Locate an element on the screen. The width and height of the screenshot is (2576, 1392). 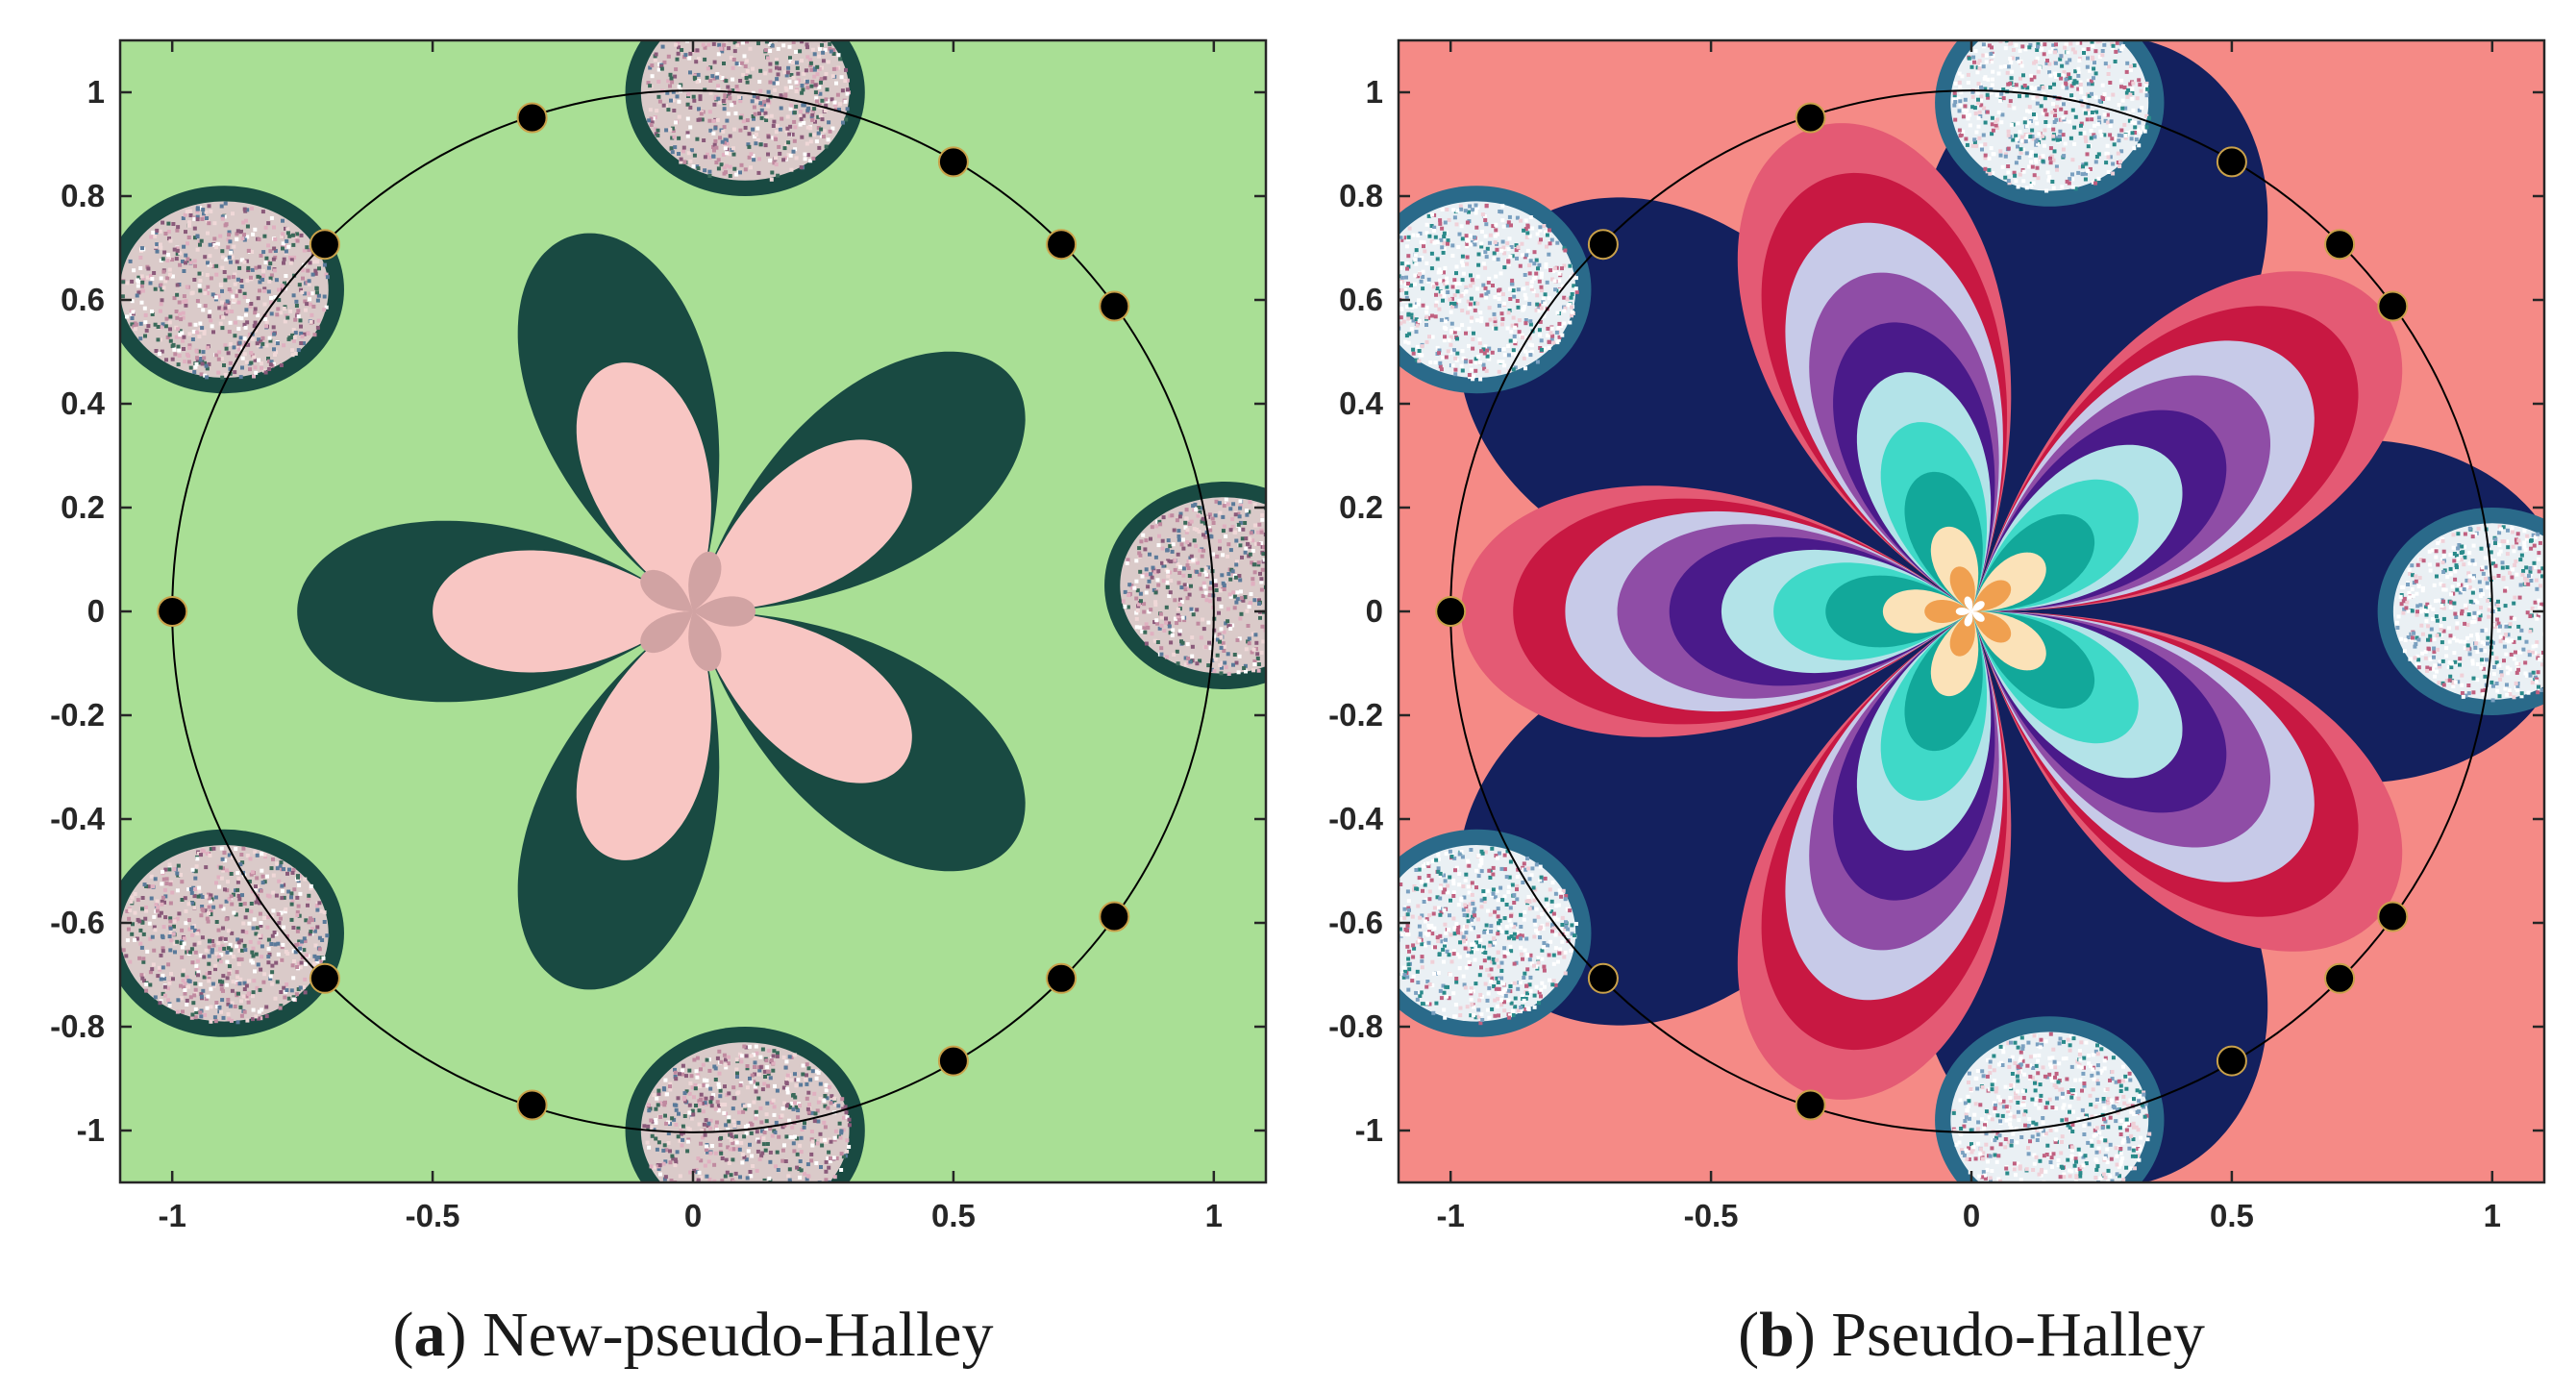
panel-a-caption-letter: a is located at coordinates (430, 1335).